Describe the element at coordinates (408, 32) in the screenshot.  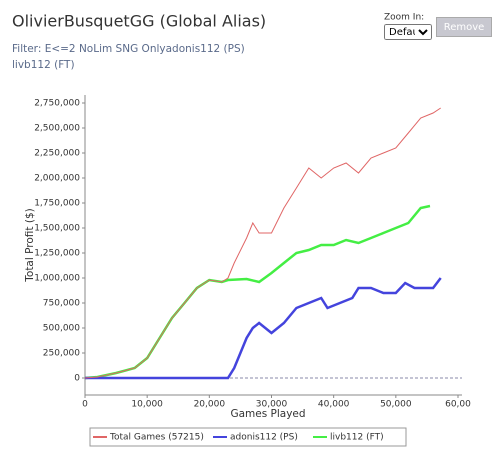
I see `zoom-select: Default` at that location.